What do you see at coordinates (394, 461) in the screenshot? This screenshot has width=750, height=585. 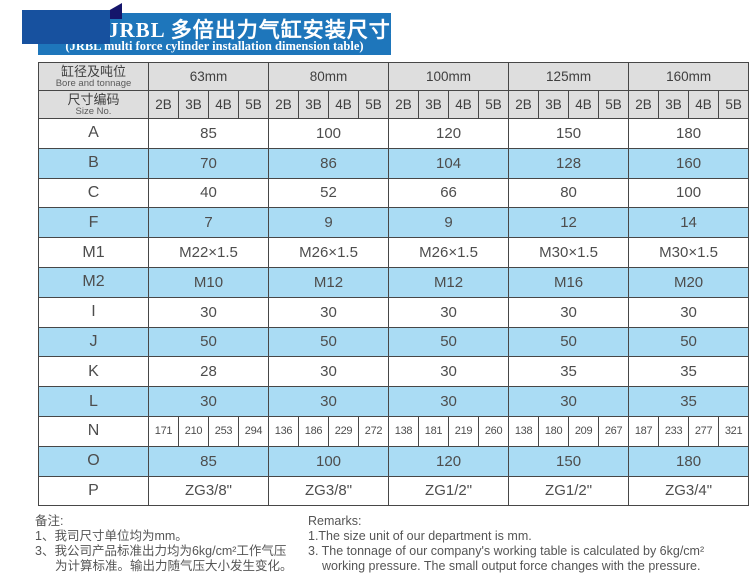 I see `table-row-O: O 85 100 120 150 180` at bounding box center [394, 461].